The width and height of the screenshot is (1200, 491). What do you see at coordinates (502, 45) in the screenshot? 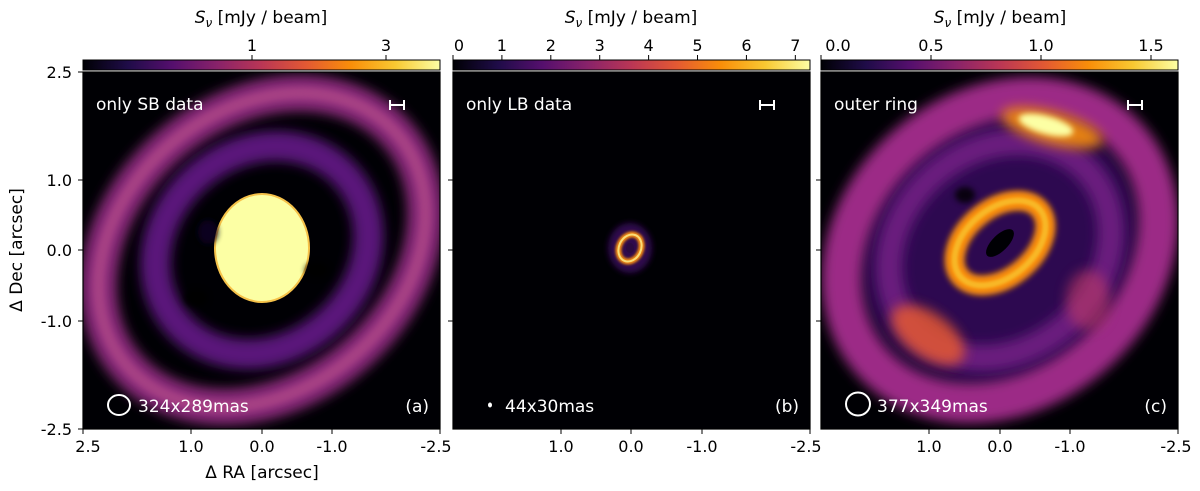
I see `colorbar-b-tick: 1` at bounding box center [502, 45].